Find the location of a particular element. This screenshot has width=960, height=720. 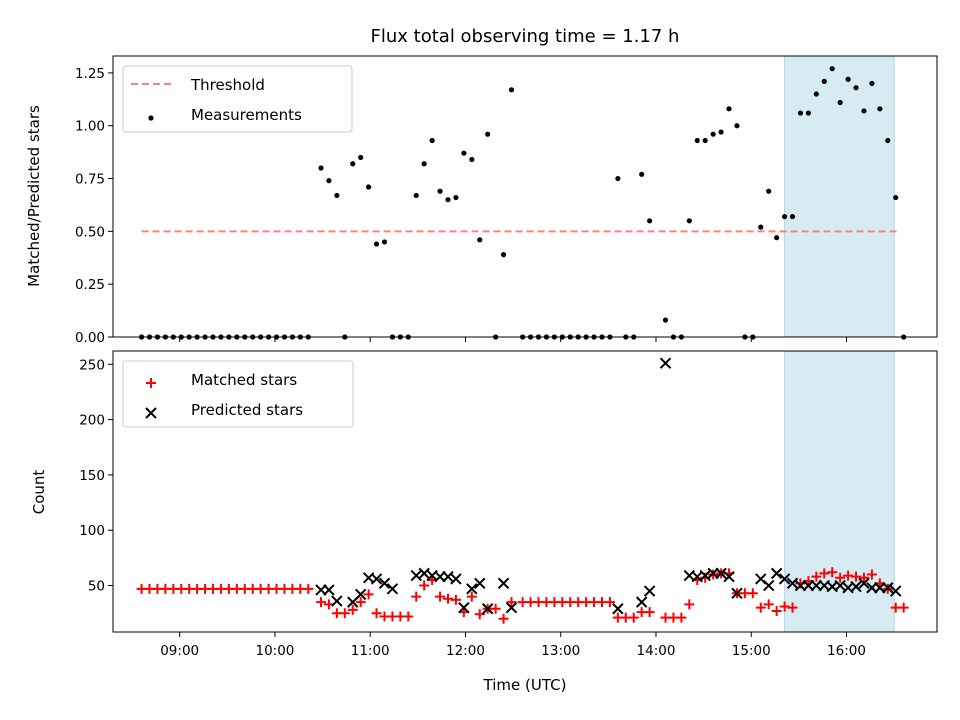

predicted-stars-legend-label: Predicted stars is located at coordinates (247, 410).